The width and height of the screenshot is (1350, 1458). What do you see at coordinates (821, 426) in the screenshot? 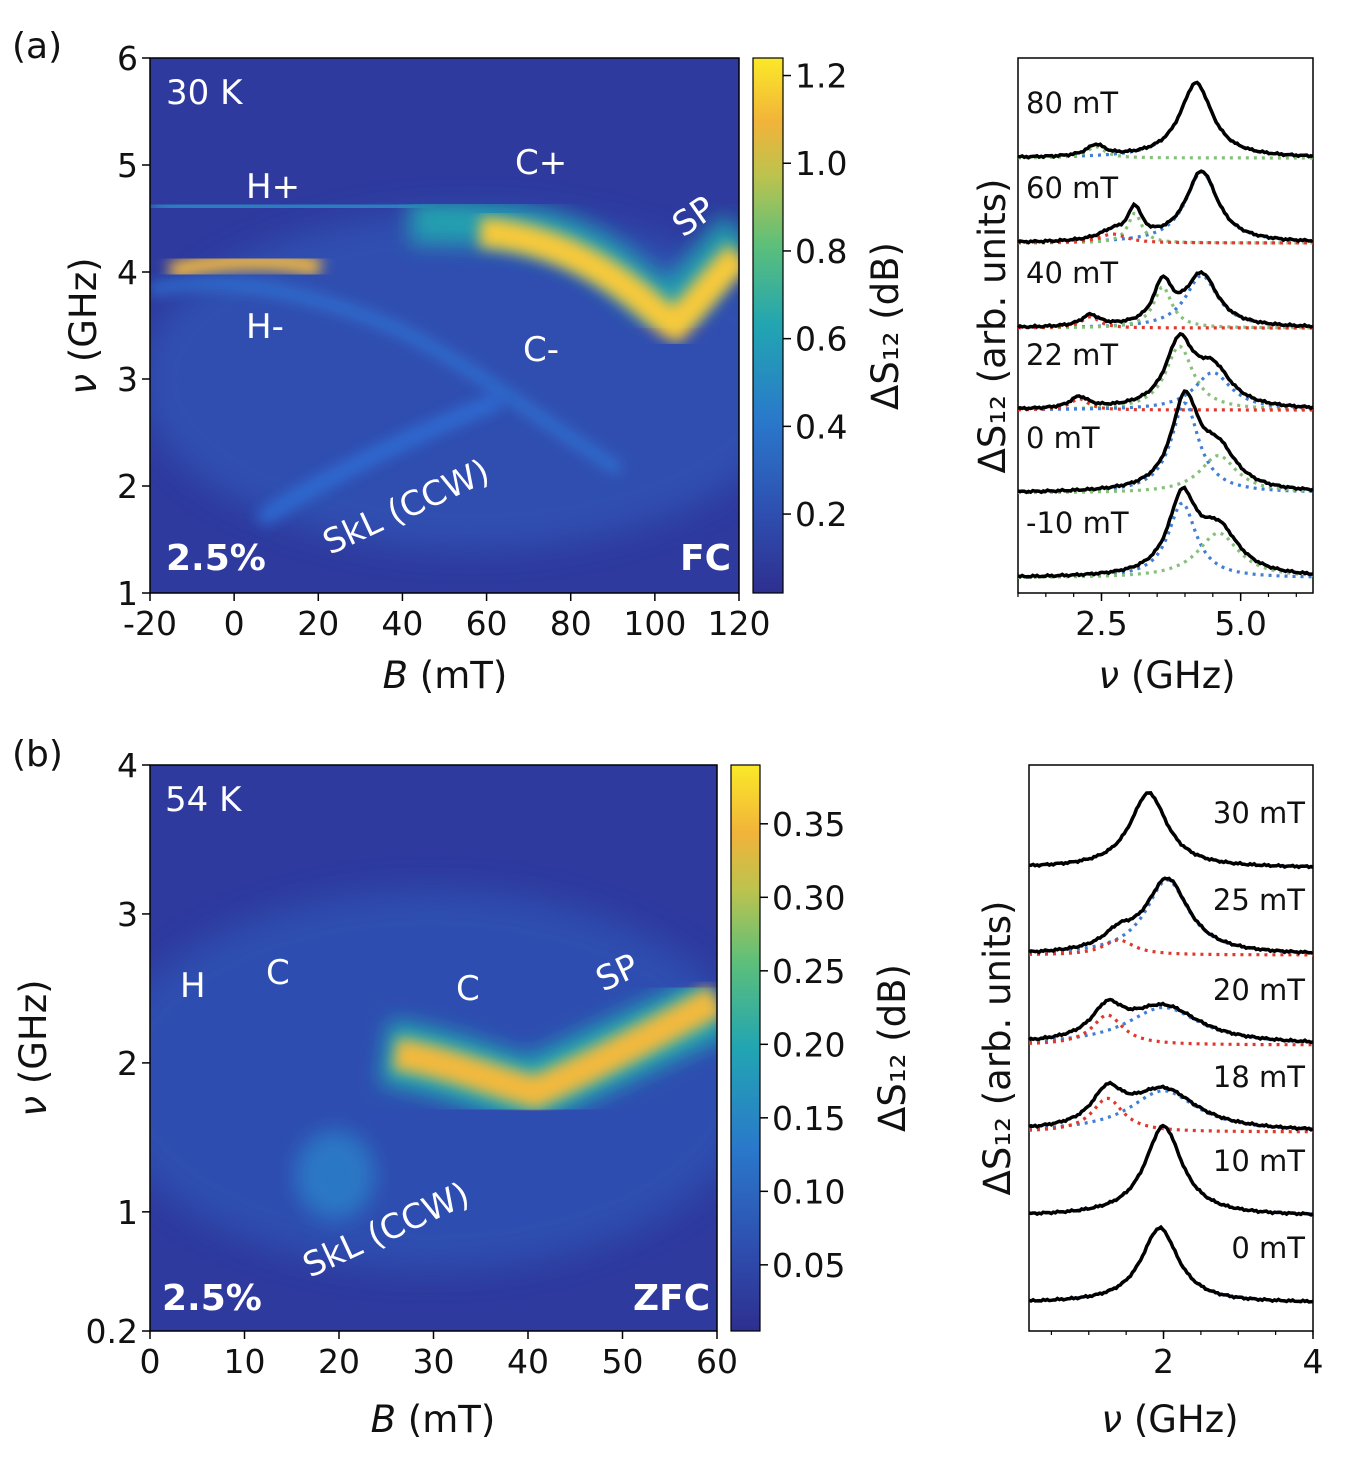
I see `colorbar-tick-label: 0.4` at bounding box center [821, 426].